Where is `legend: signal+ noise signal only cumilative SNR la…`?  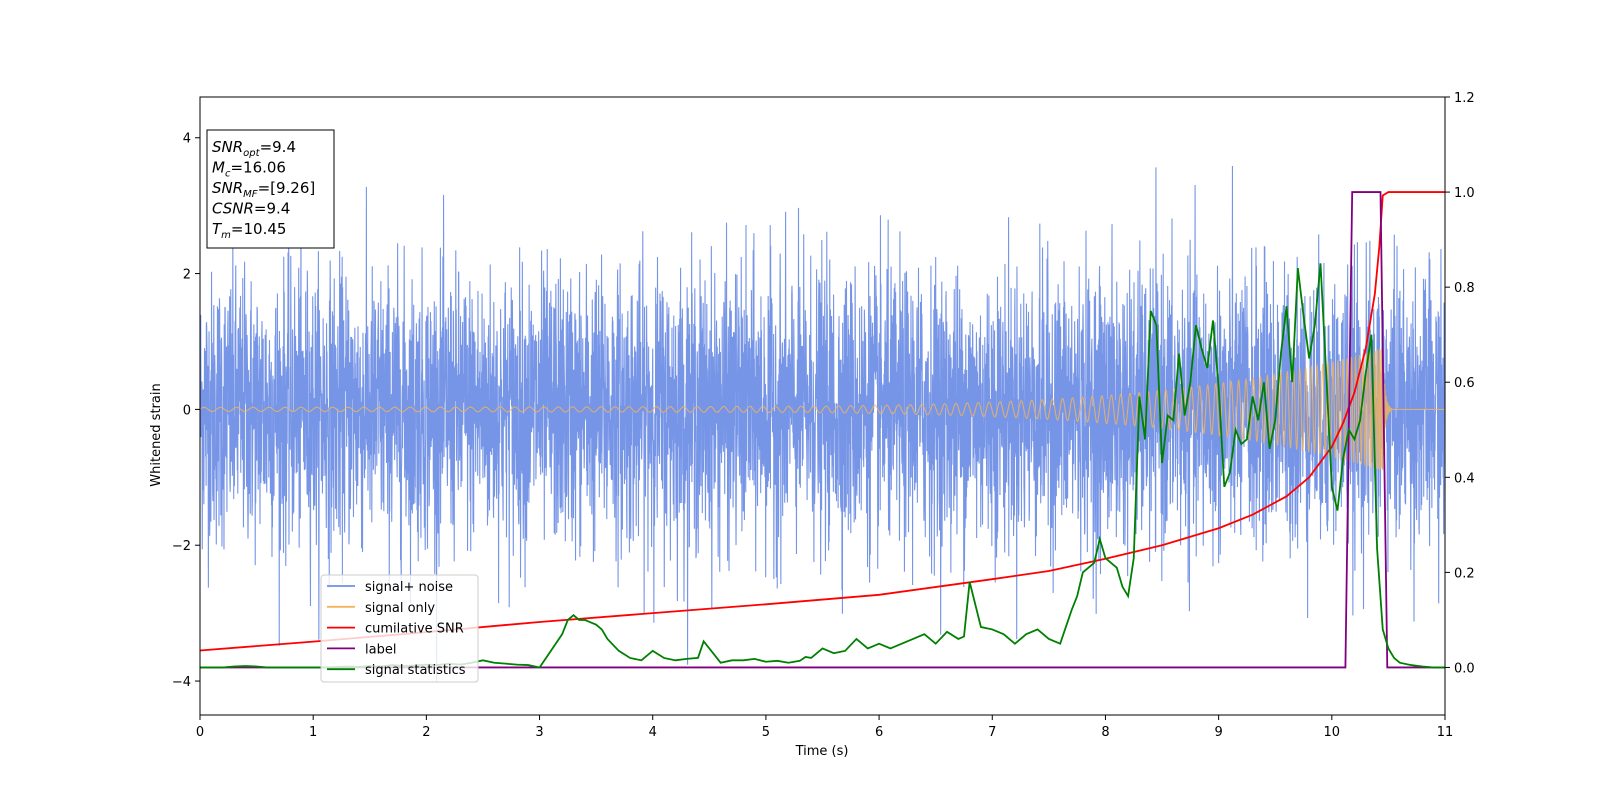 legend: signal+ noise signal only cumilative SNR la… is located at coordinates (399, 628).